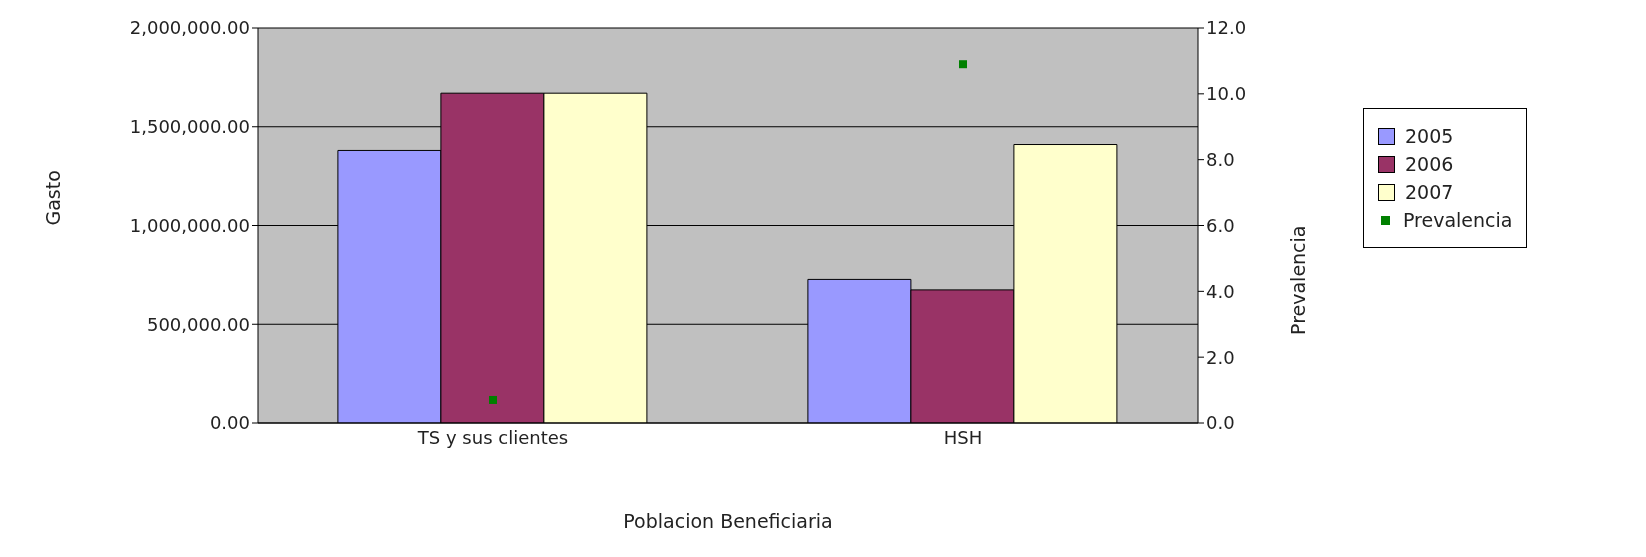 This screenshot has width=1646, height=557. Describe the element at coordinates (1297, 280) in the screenshot. I see `y2-axis-title: Prevalencia` at that location.